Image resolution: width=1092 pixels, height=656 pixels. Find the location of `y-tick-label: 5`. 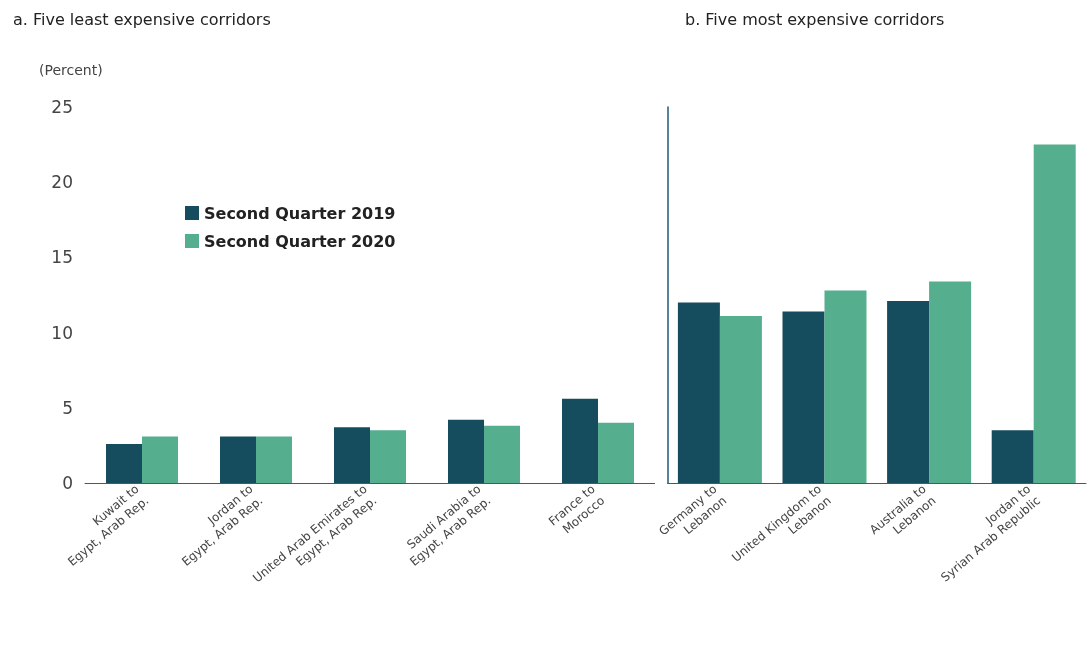

y-tick-label: 5 is located at coordinates (67, 407).